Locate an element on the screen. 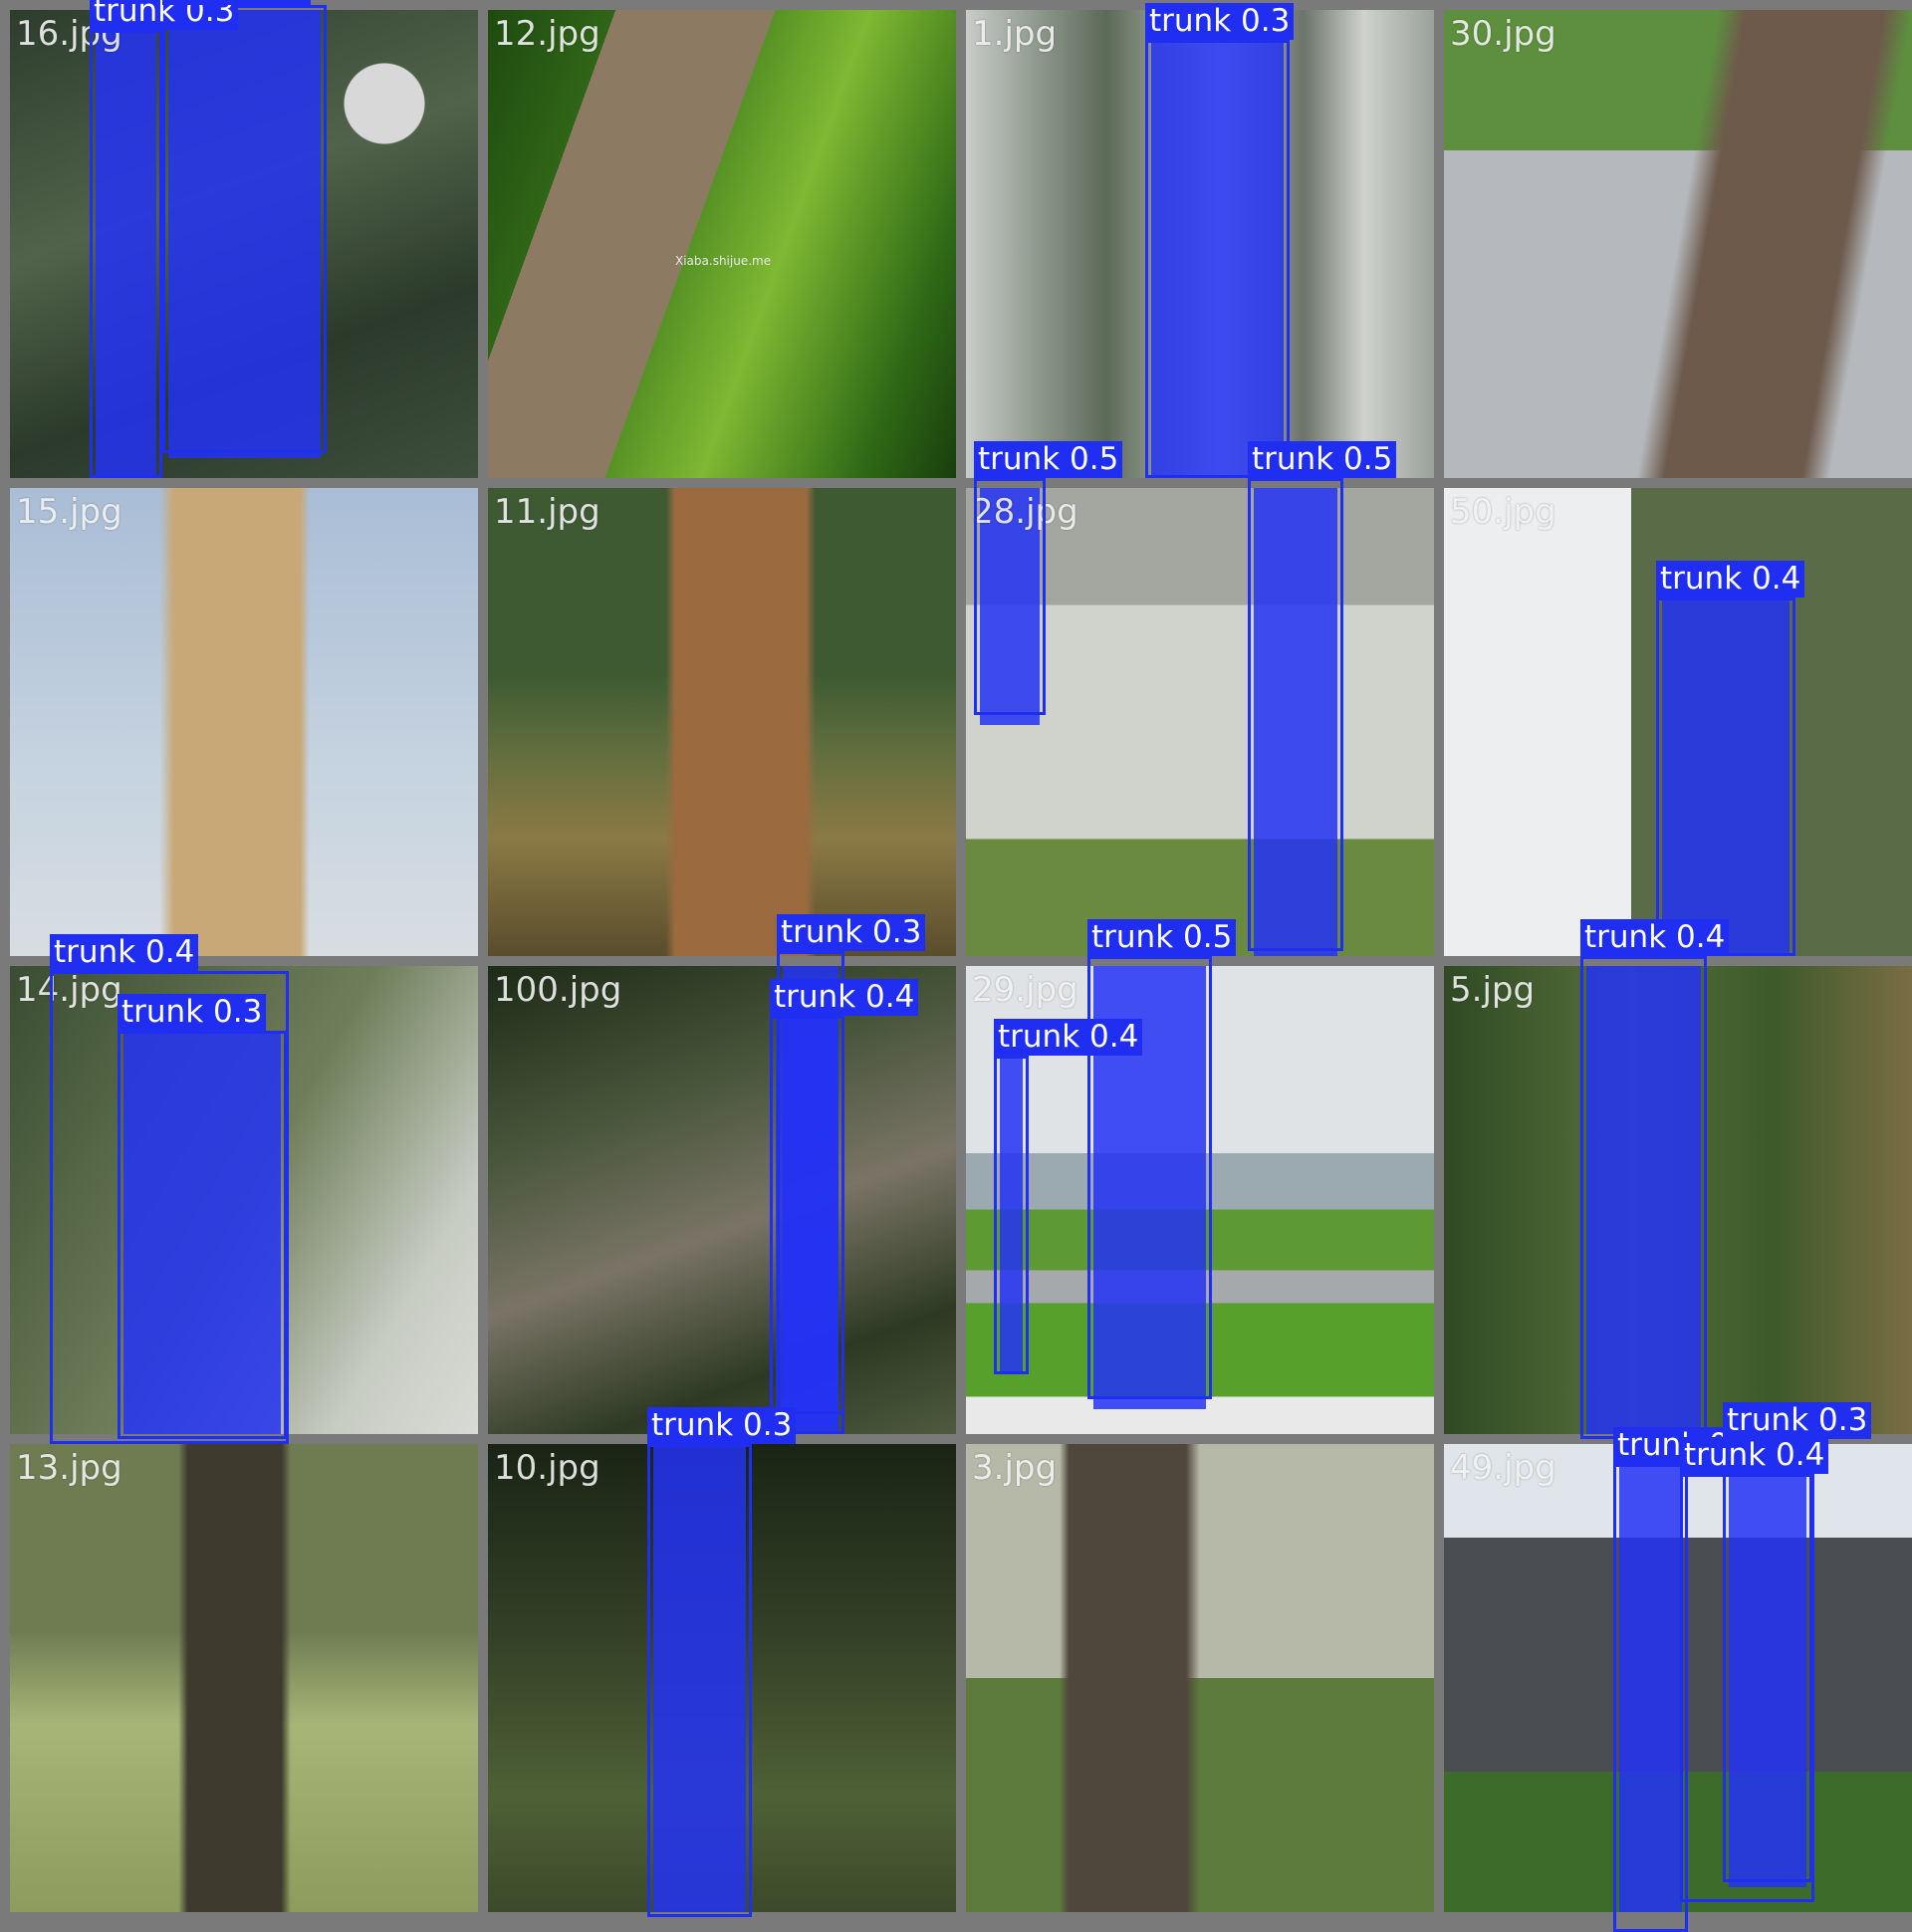 This screenshot has height=1932, width=1912. image-tile: 50.jpg trunk 0.4 is located at coordinates (1678, 722).